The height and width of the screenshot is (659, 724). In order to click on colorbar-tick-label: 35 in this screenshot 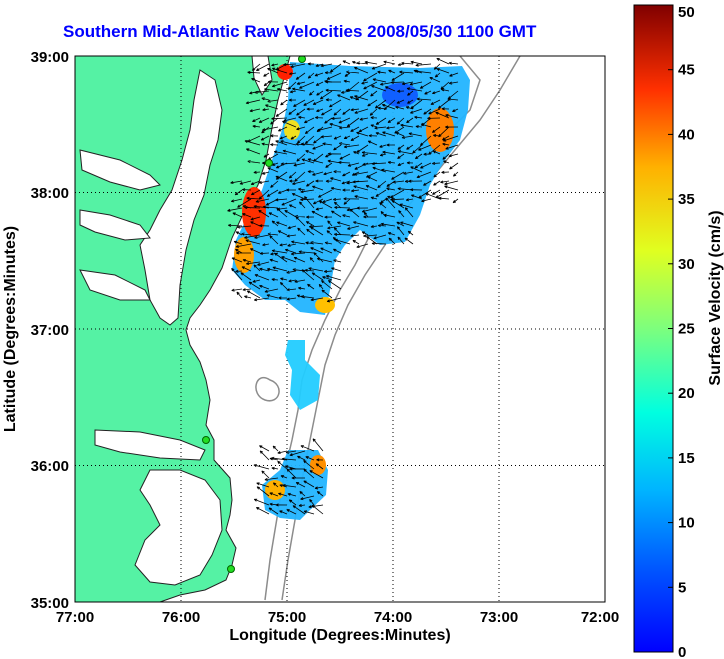, I will do `click(686, 199)`.